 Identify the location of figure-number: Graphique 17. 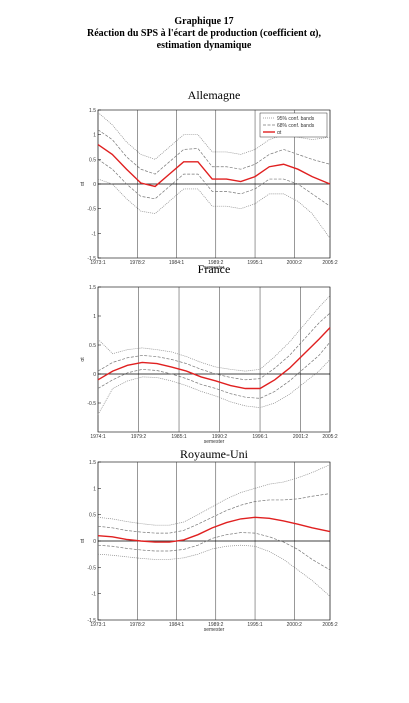
(203, 21).